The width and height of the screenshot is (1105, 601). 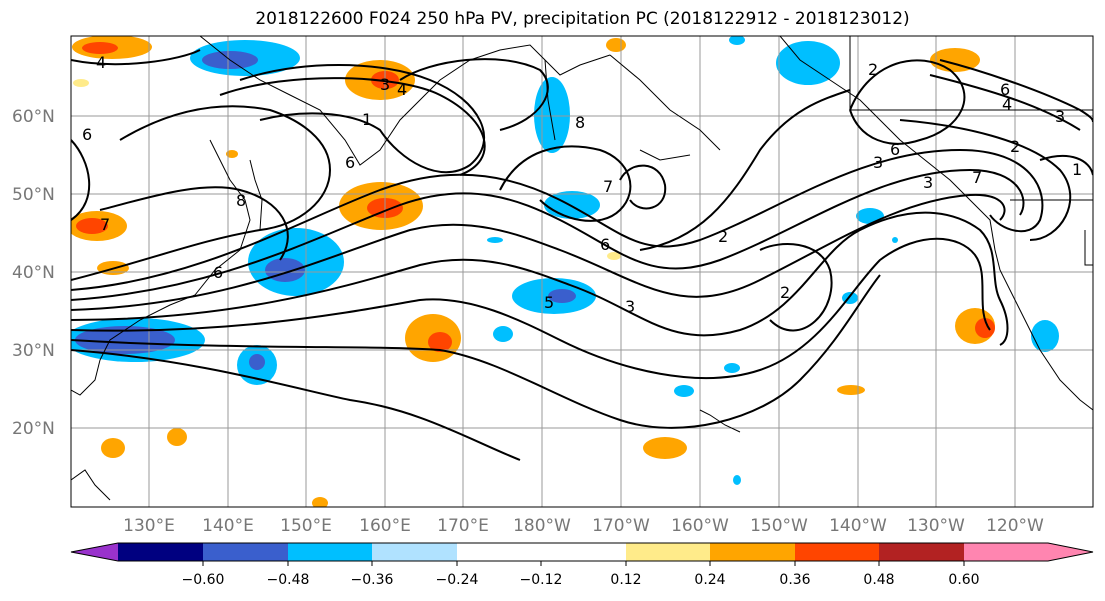 What do you see at coordinates (385, 526) in the screenshot?
I see `lon-label: 160°E` at bounding box center [385, 526].